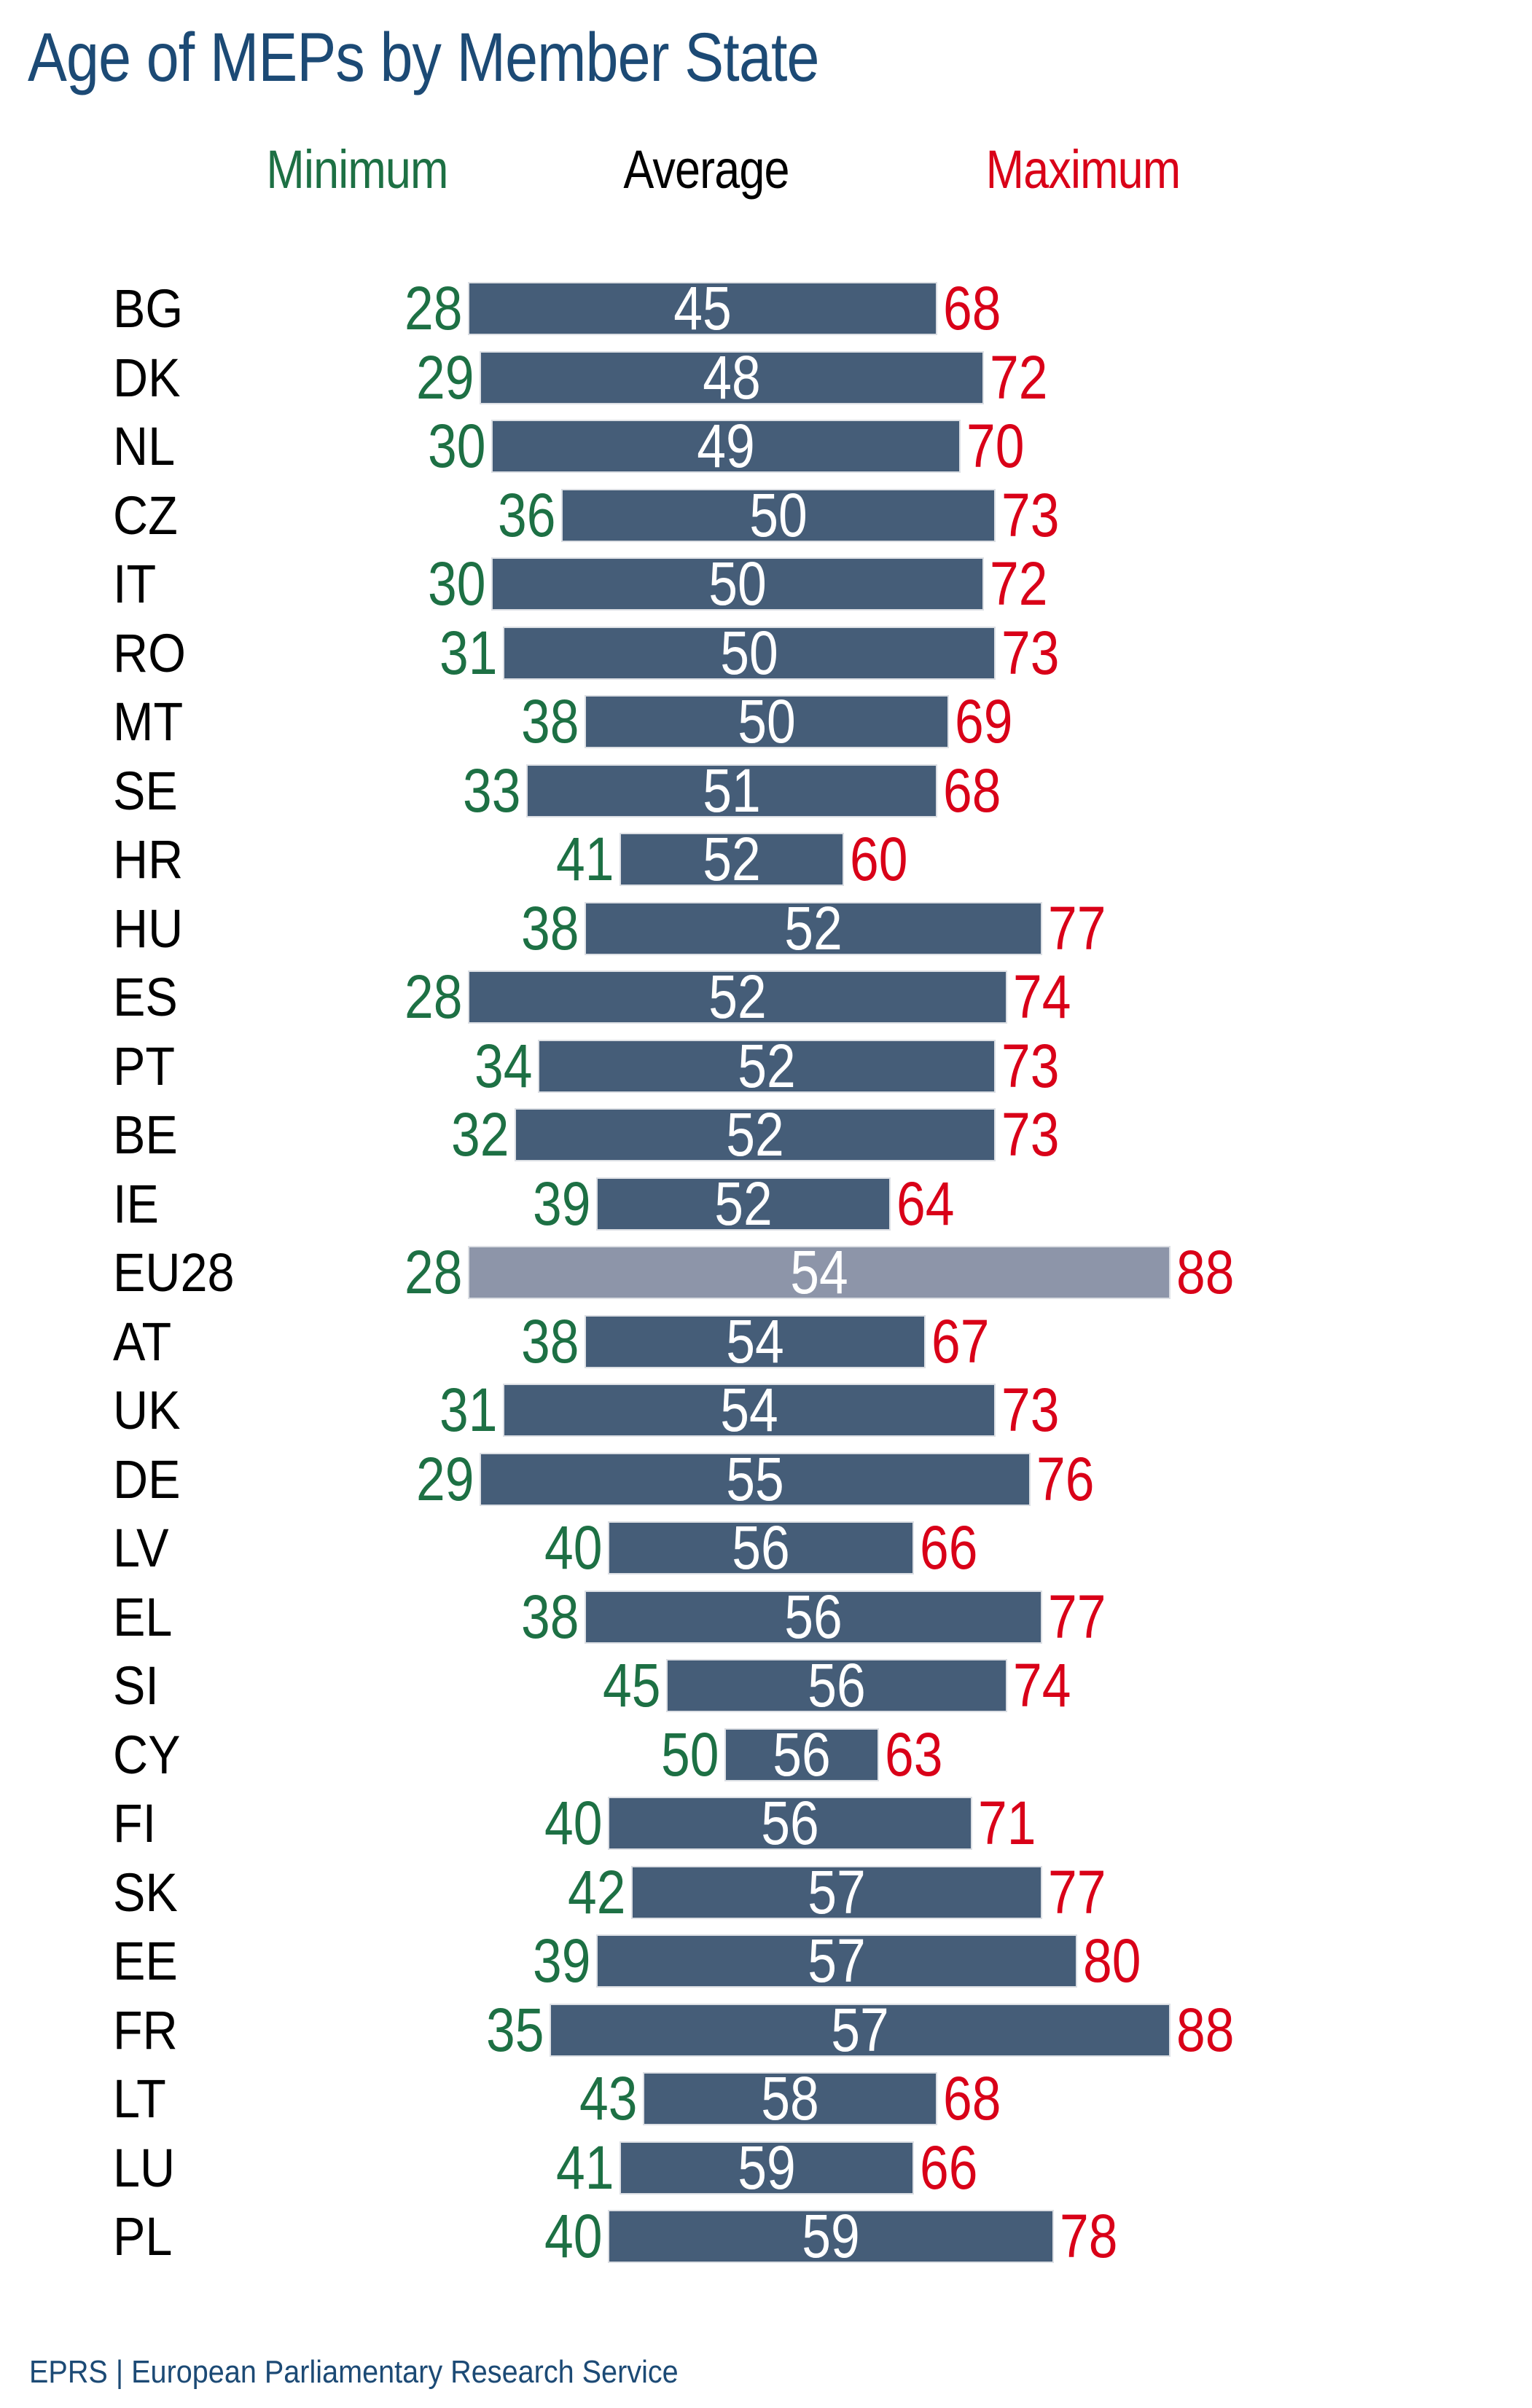 The image size is (1532, 2408). I want to click on chart-row-el: EL 38 56 77, so click(766, 1616).